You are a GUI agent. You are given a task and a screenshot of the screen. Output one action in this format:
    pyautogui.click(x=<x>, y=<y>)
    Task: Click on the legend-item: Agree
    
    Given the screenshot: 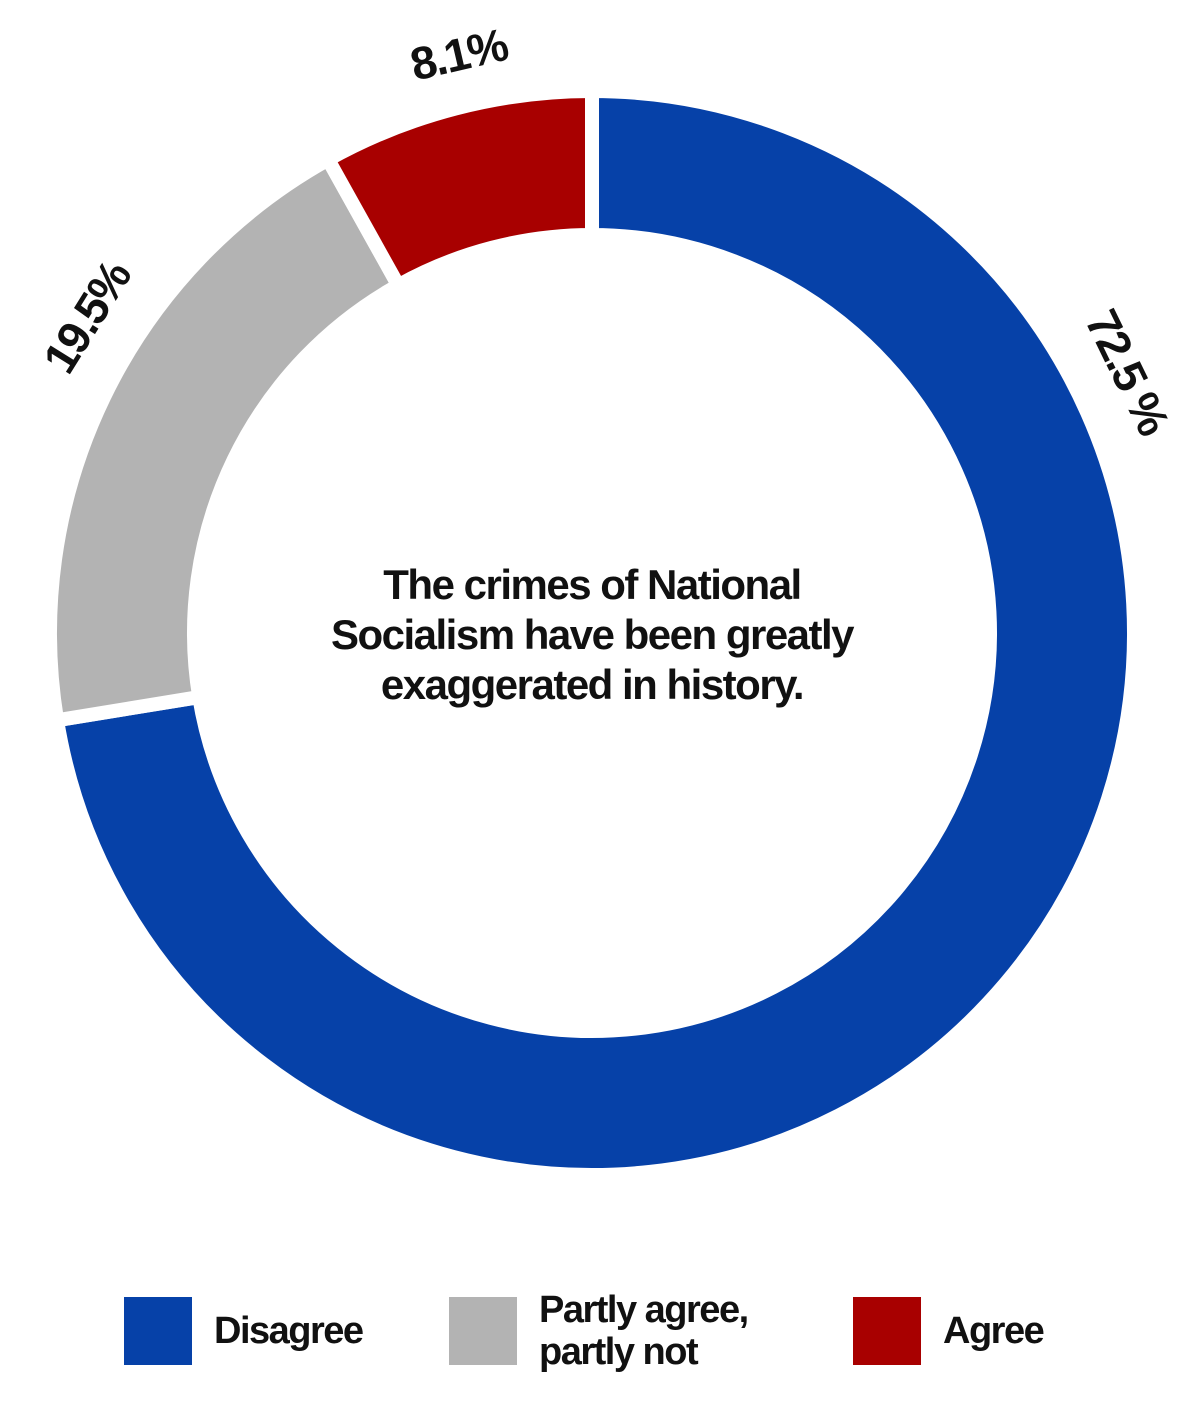 What is the action you would take?
    pyautogui.click(x=1018, y=1331)
    